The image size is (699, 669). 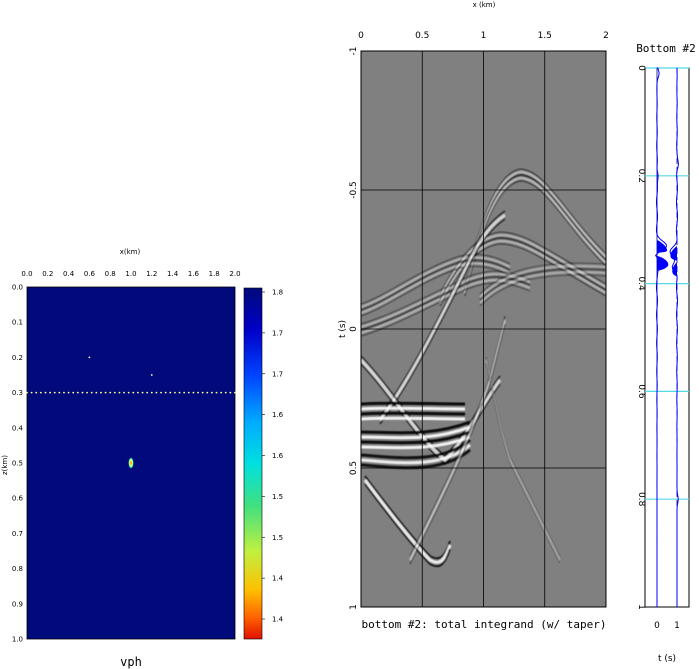 I want to click on vph-y-tick: 0.1, so click(x=17, y=323).